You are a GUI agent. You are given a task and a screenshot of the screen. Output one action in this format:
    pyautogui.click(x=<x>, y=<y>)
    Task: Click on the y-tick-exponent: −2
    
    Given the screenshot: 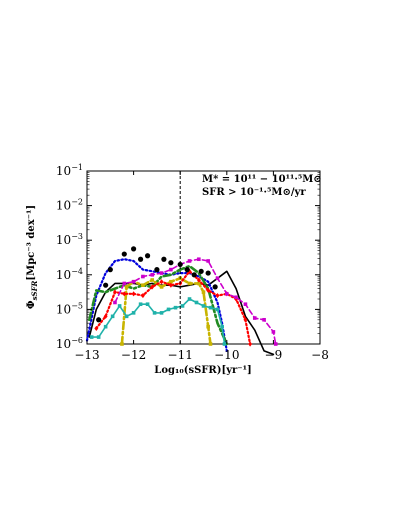 What is the action you would take?
    pyautogui.click(x=77, y=202)
    